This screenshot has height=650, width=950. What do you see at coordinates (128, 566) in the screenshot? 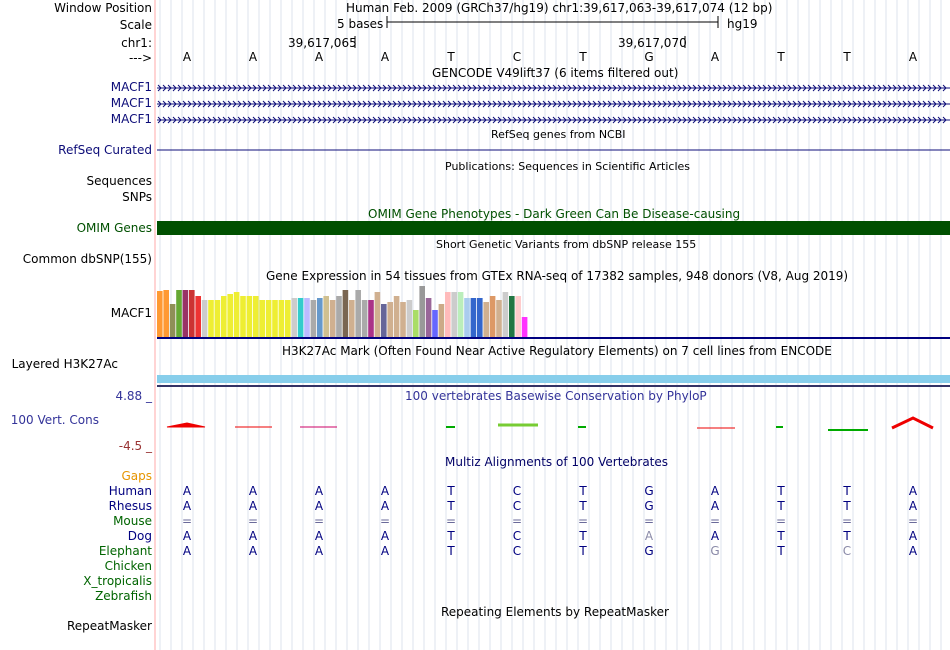
I see `species-label: Chicken` at bounding box center [128, 566].